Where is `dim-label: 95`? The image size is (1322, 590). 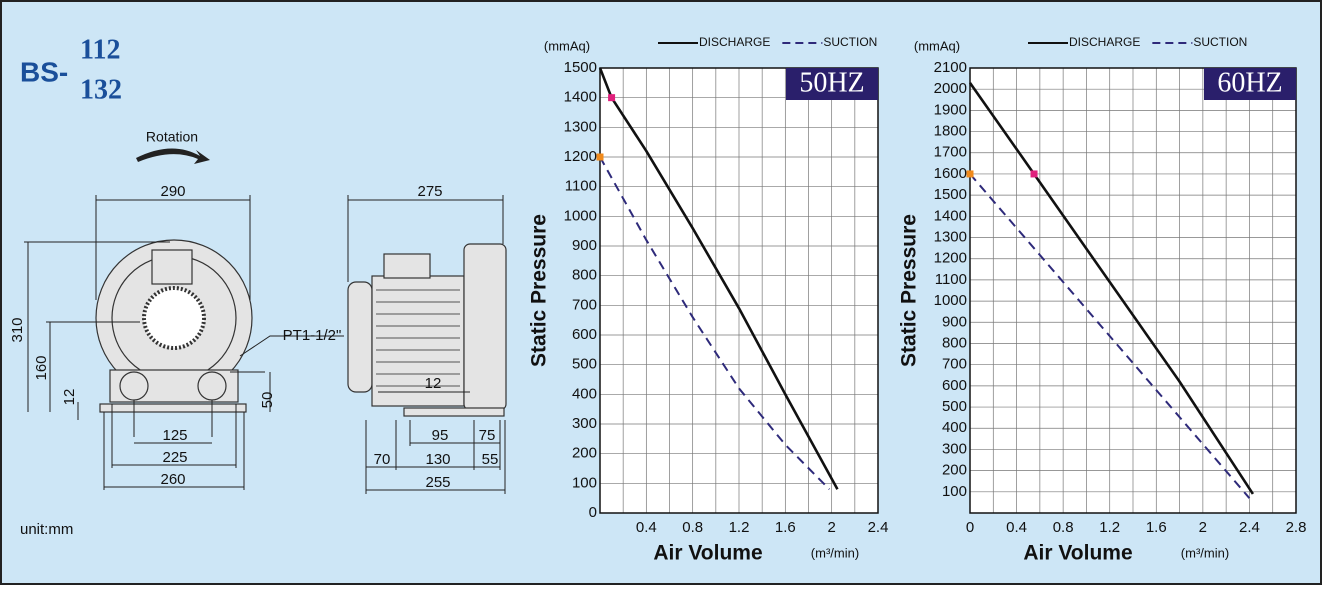 dim-label: 95 is located at coordinates (440, 435).